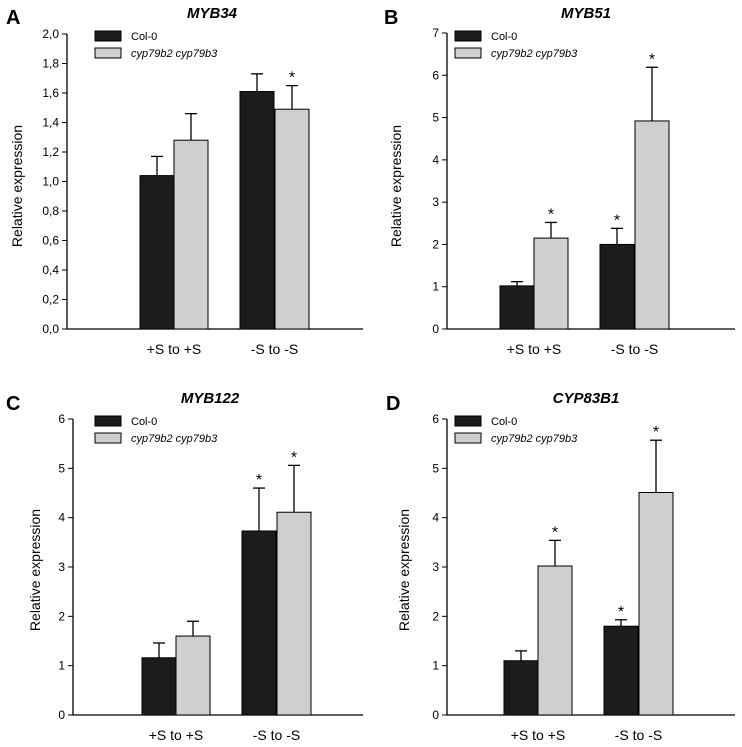 The height and width of the screenshot is (747, 742). Describe the element at coordinates (13, 18) in the screenshot. I see `panel-letter: A` at that location.